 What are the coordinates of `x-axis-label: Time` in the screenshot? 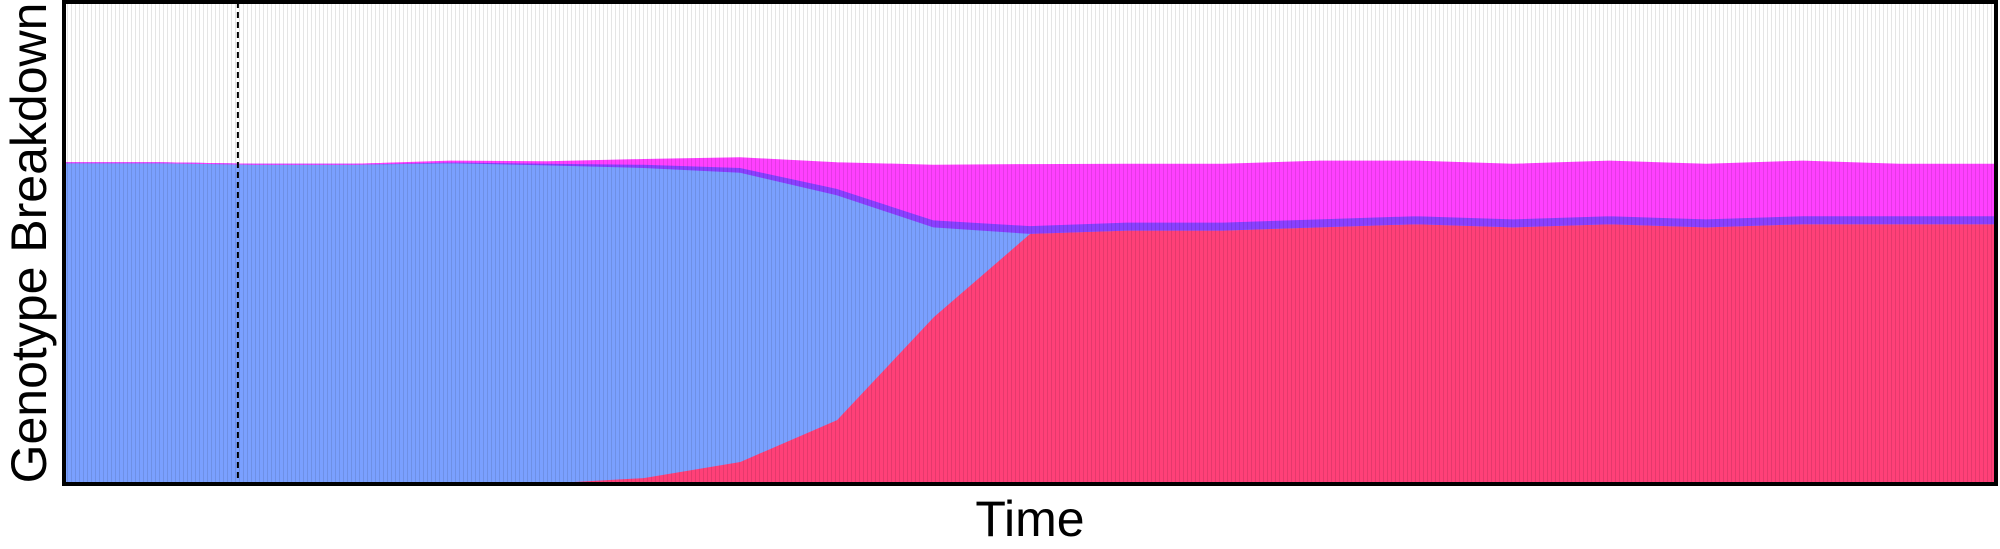 It's located at (1029, 519).